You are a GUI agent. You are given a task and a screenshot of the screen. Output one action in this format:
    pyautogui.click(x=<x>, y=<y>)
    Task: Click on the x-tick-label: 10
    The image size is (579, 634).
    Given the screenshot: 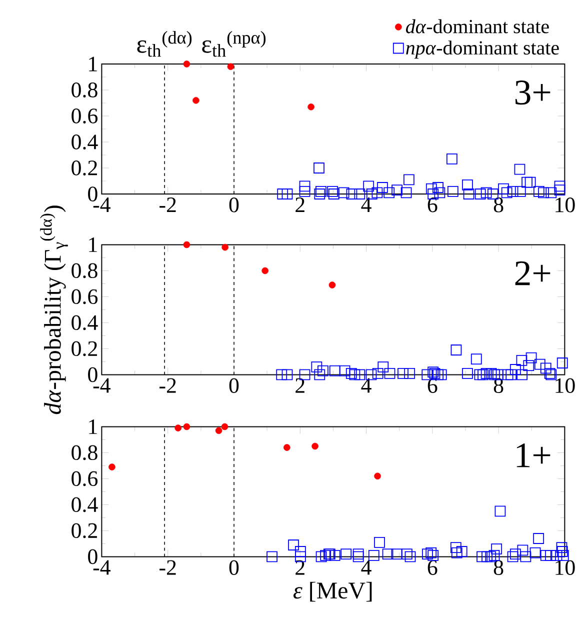 What is the action you would take?
    pyautogui.click(x=565, y=386)
    